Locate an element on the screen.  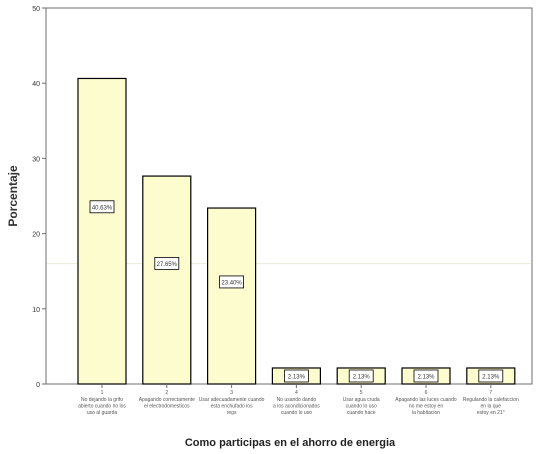
y-tick-label: 40 is located at coordinates (36, 84).